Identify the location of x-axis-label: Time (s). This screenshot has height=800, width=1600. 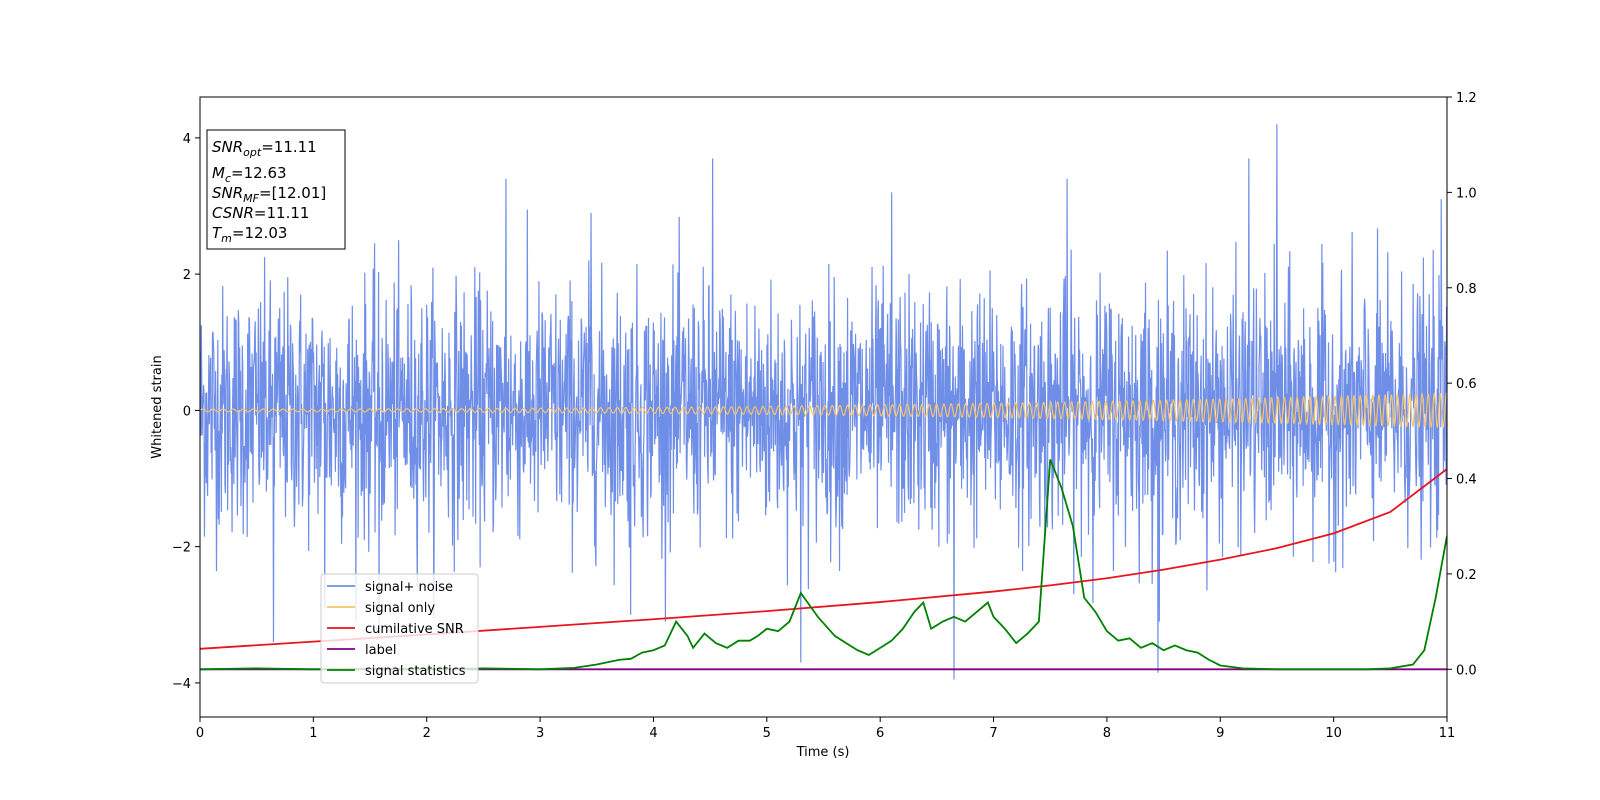
(823, 752).